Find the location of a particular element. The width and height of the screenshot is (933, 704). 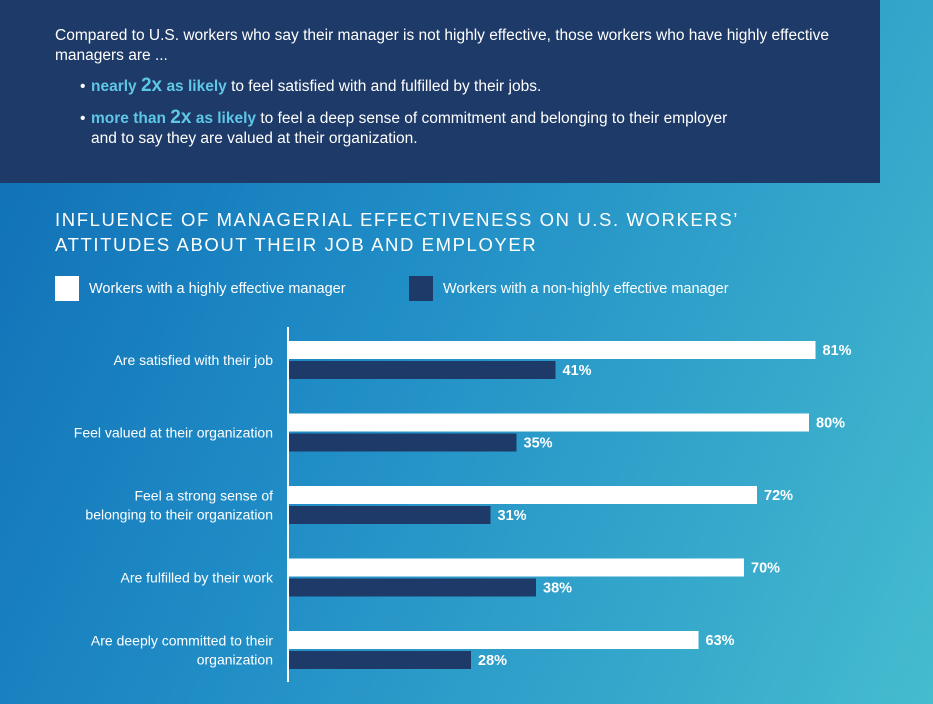

data-label: 80% is located at coordinates (830, 424).